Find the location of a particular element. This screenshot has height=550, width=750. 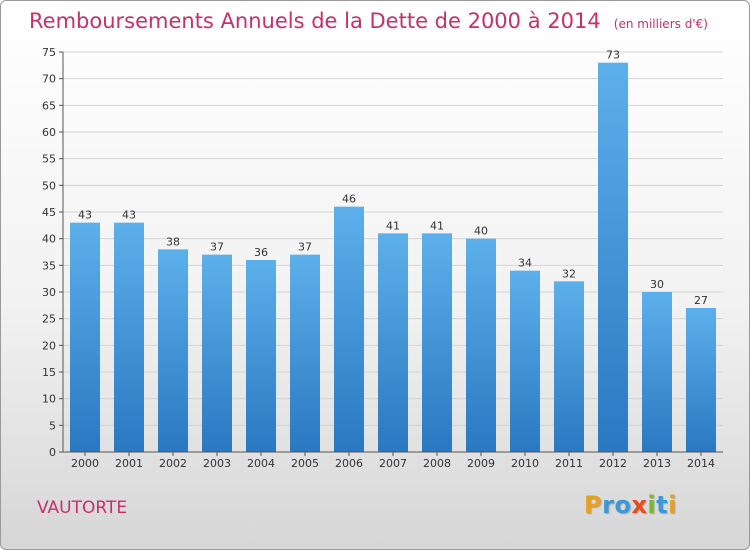

x-tick-label: 2004 is located at coordinates (261, 463).